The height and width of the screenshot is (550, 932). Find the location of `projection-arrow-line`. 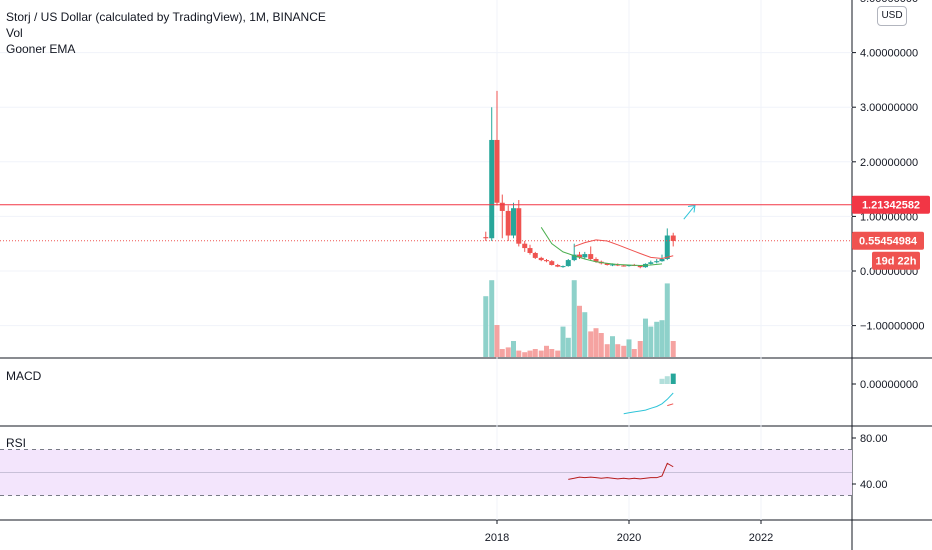

projection-arrow-line is located at coordinates (689, 212).